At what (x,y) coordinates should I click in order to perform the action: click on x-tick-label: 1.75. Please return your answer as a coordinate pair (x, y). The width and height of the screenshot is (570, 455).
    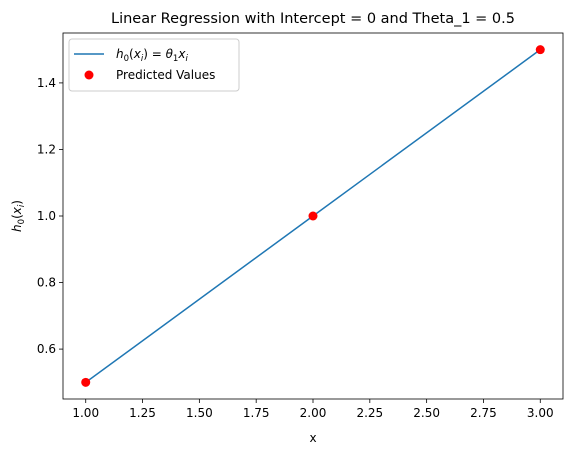
    Looking at the image, I should click on (256, 413).